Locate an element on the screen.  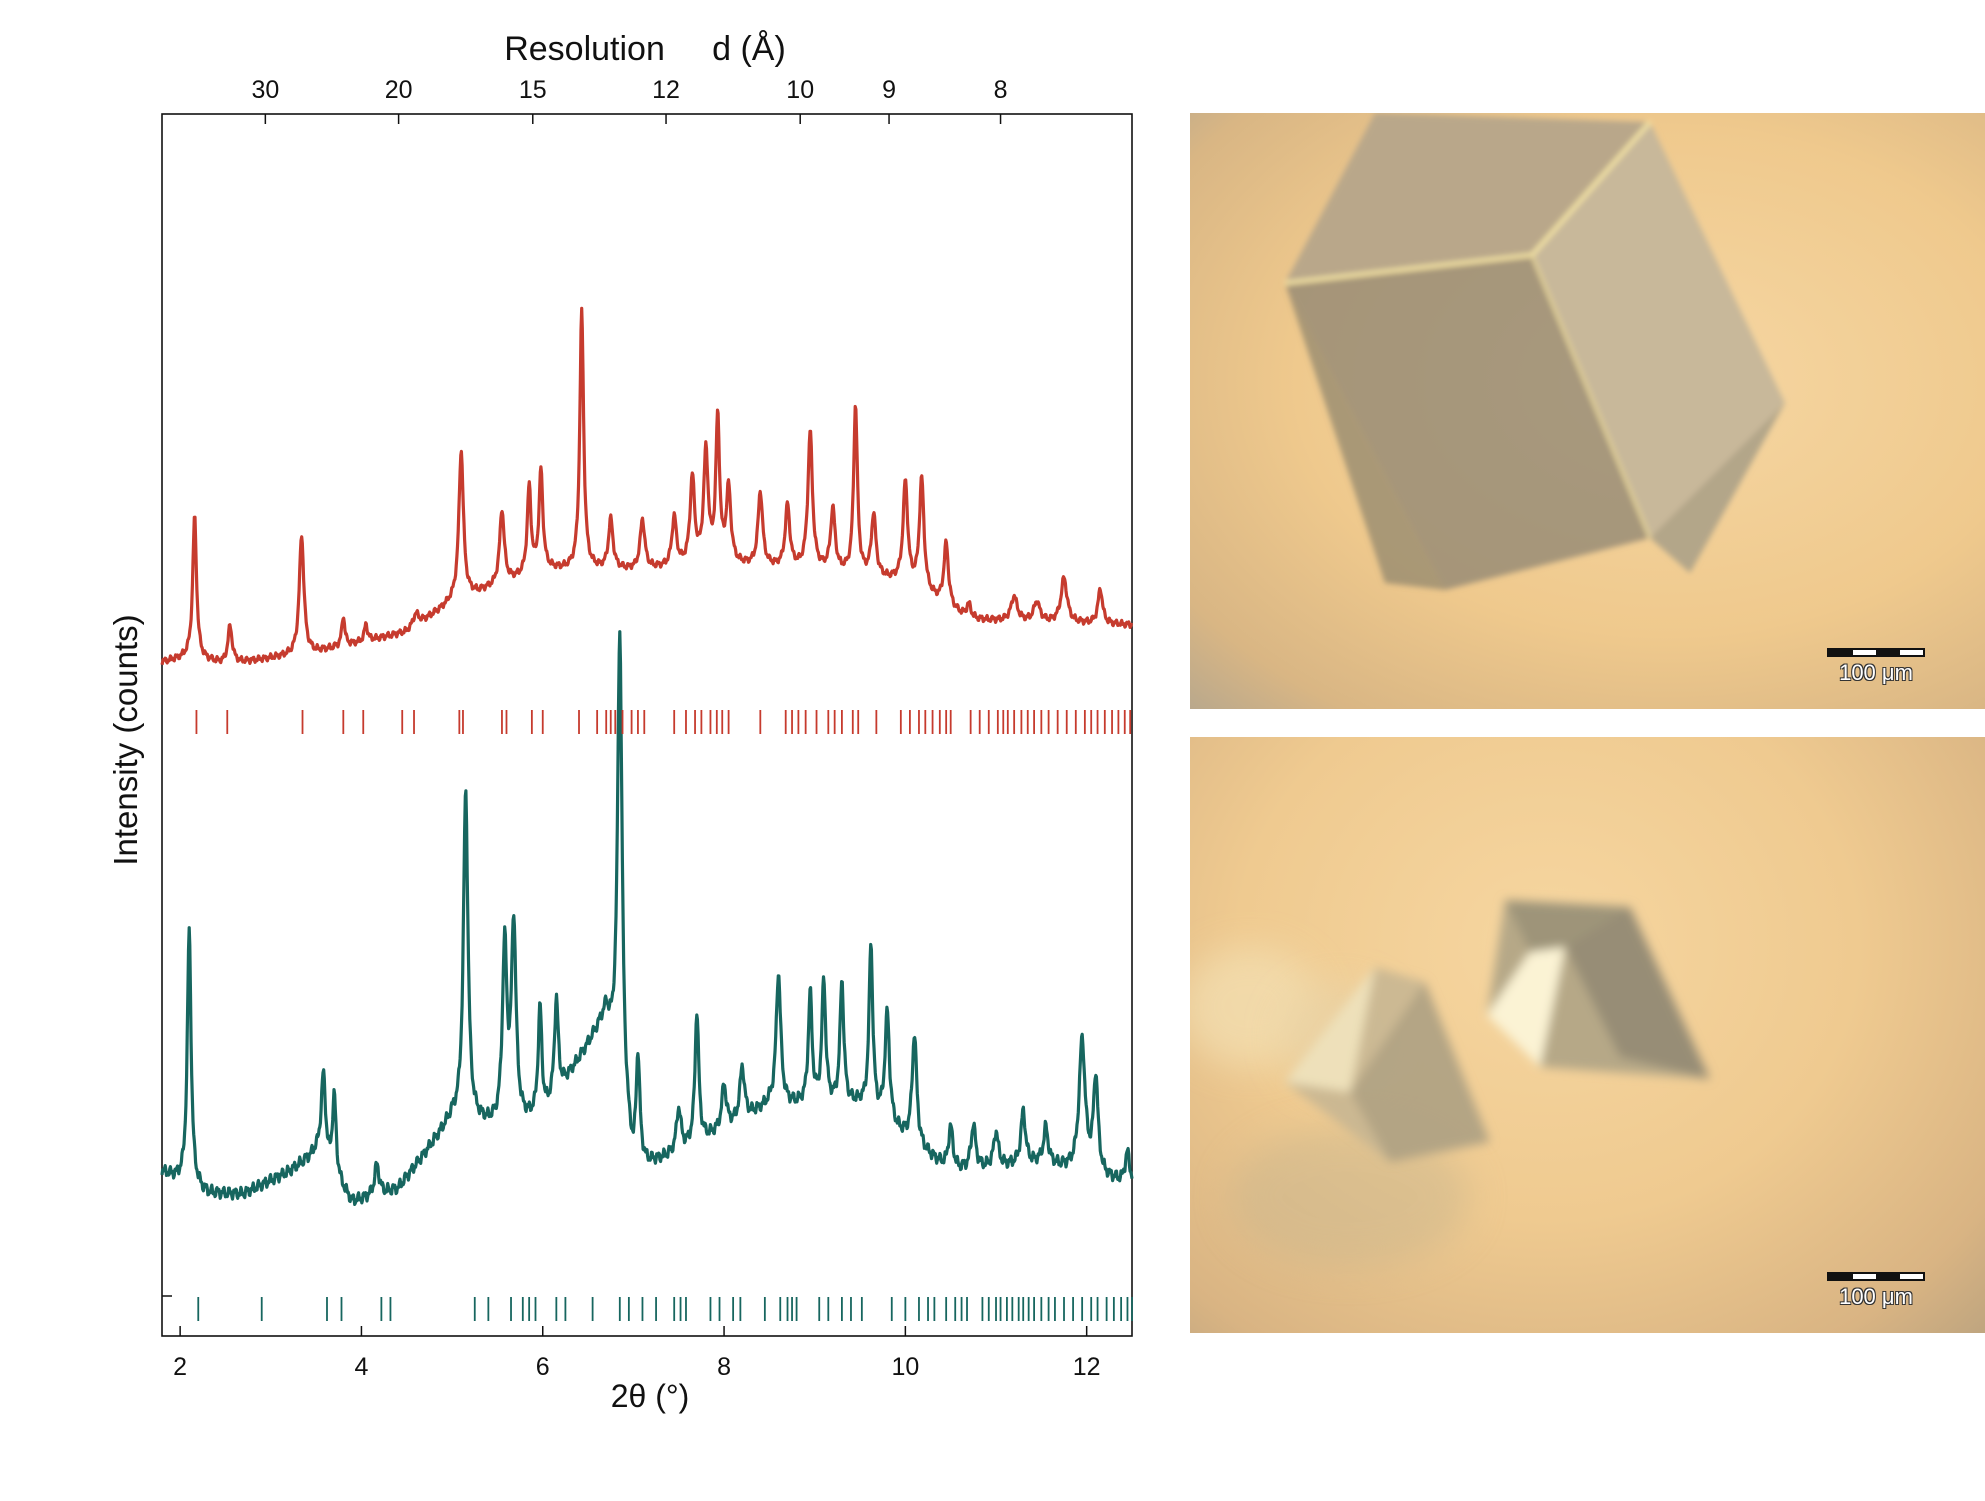
x-tick-label: 2 is located at coordinates (180, 1367).